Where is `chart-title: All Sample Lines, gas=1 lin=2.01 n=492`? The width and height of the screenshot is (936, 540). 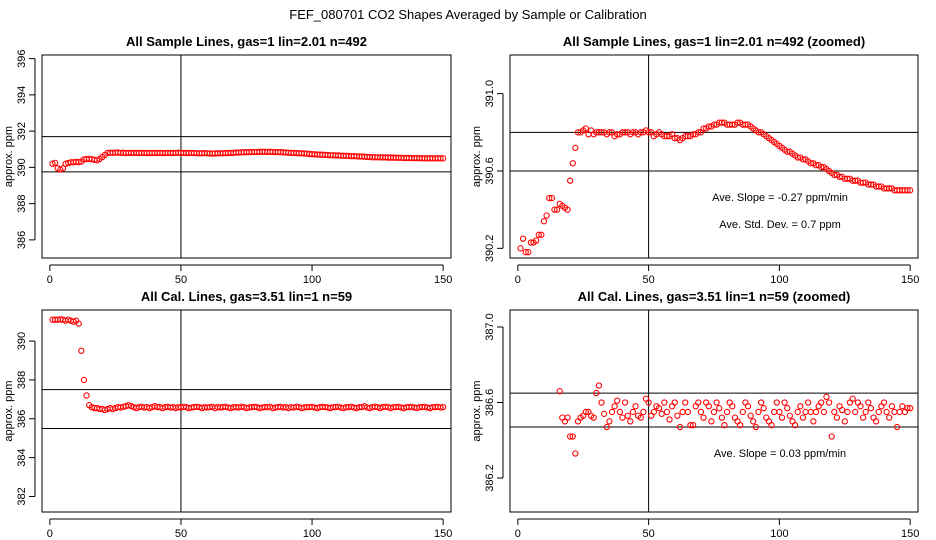
chart-title: All Sample Lines, gas=1 lin=2.01 n=492 is located at coordinates (246, 41).